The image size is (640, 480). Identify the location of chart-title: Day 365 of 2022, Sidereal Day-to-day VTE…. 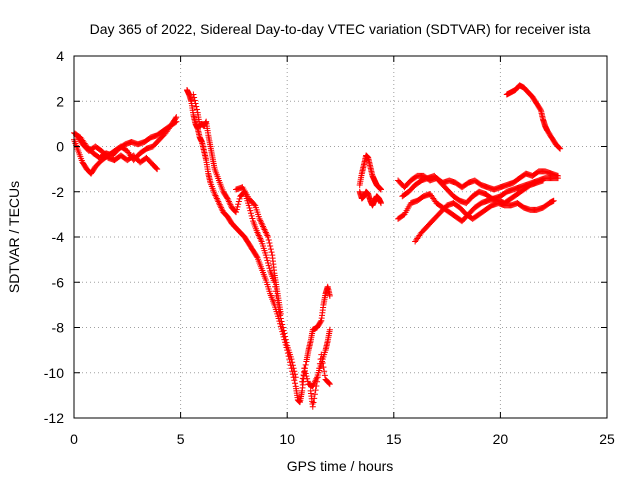
(340, 29).